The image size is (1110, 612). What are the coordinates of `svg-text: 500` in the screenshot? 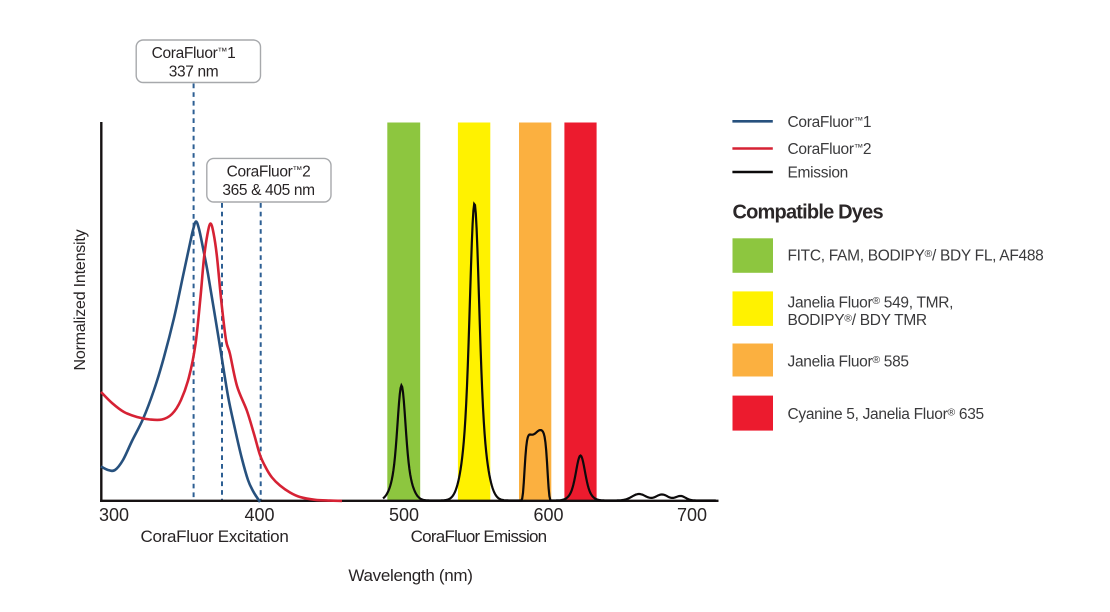 It's located at (404, 515).